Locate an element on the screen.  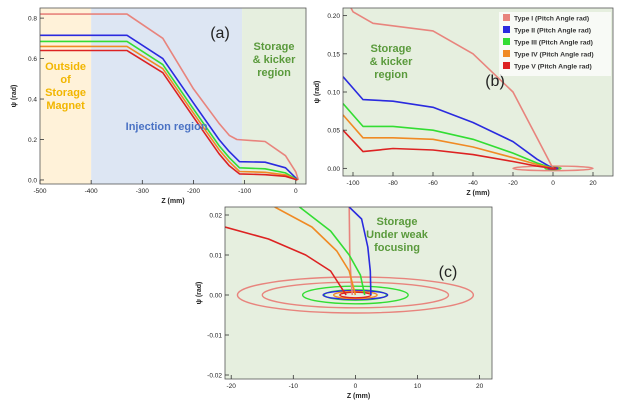
legend-label: Type II (Pitch Angle rad) is located at coordinates (552, 31).